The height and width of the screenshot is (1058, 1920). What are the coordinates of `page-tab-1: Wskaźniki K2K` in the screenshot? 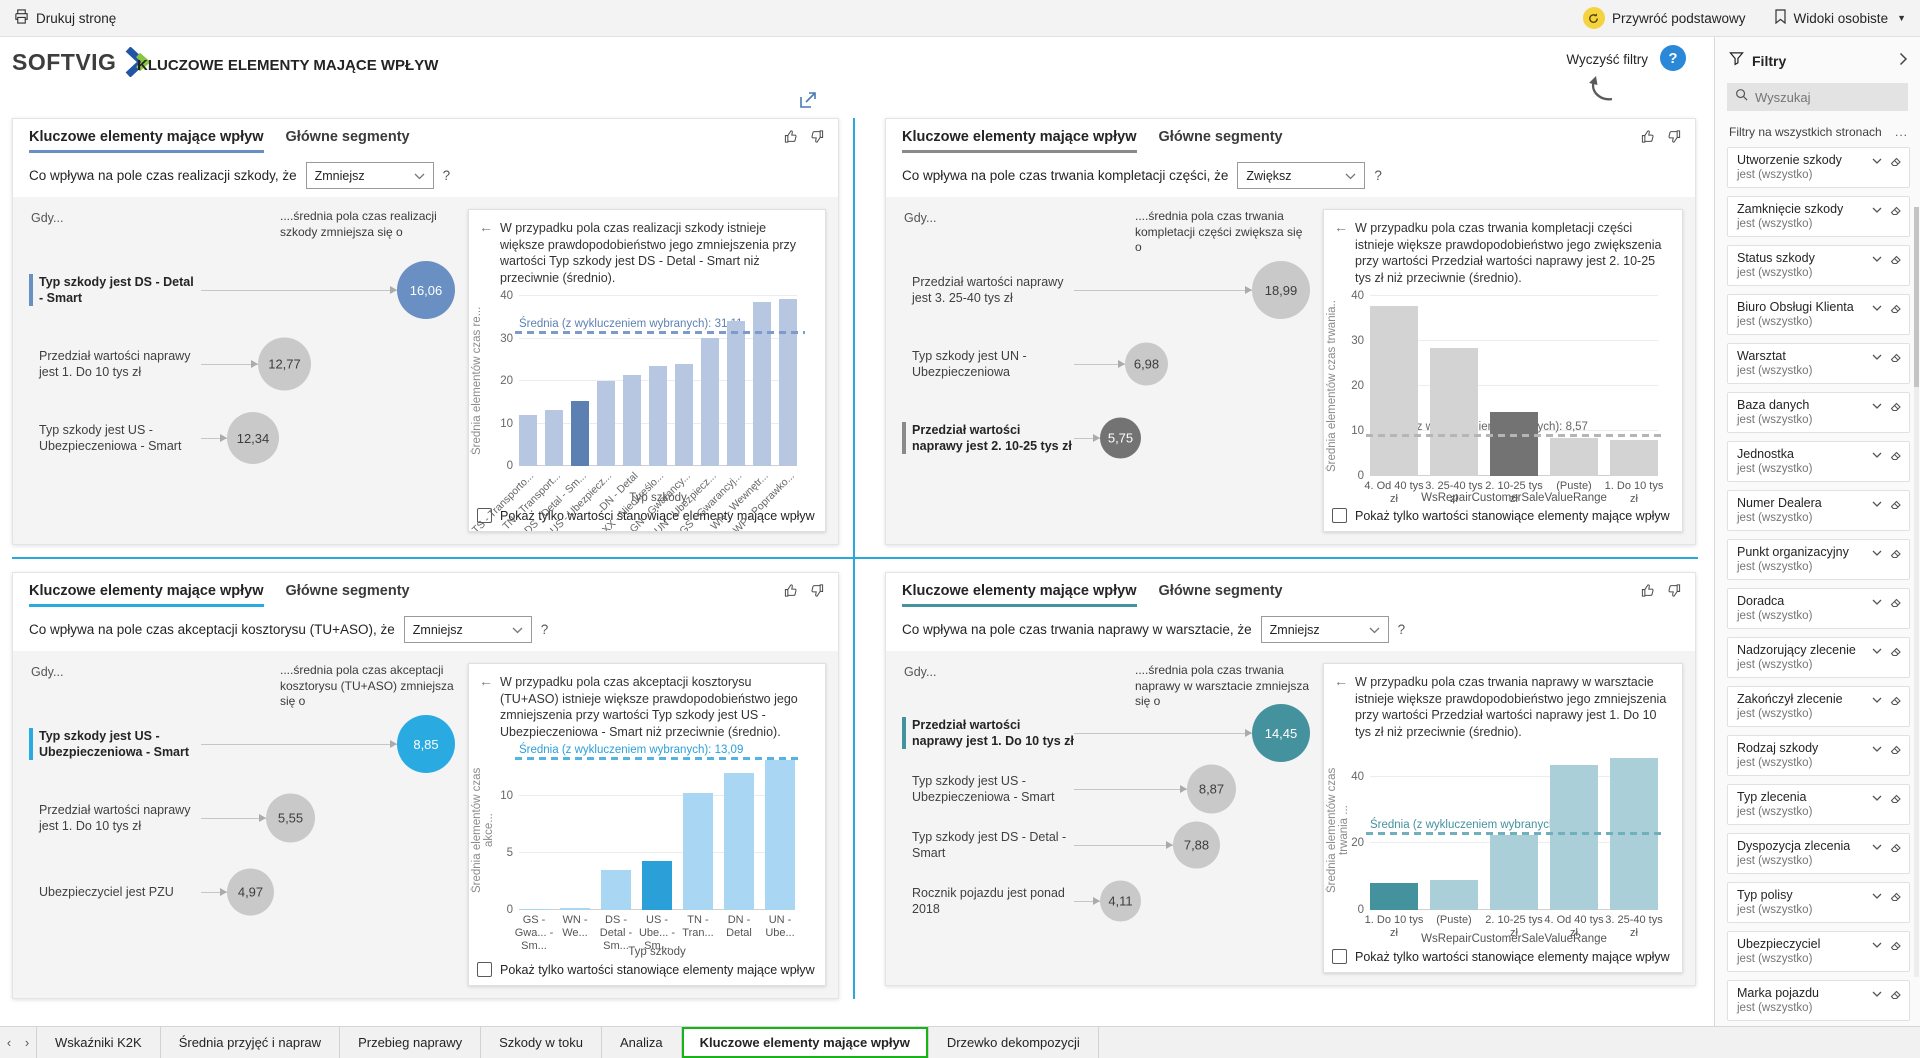 It's located at (98, 1042).